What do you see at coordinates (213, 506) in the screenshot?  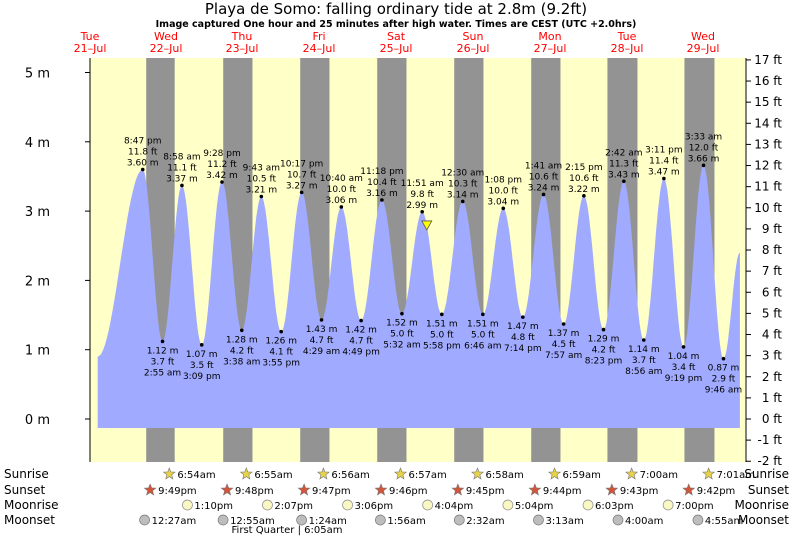 I see `moonrise-time: 1:10pm` at bounding box center [213, 506].